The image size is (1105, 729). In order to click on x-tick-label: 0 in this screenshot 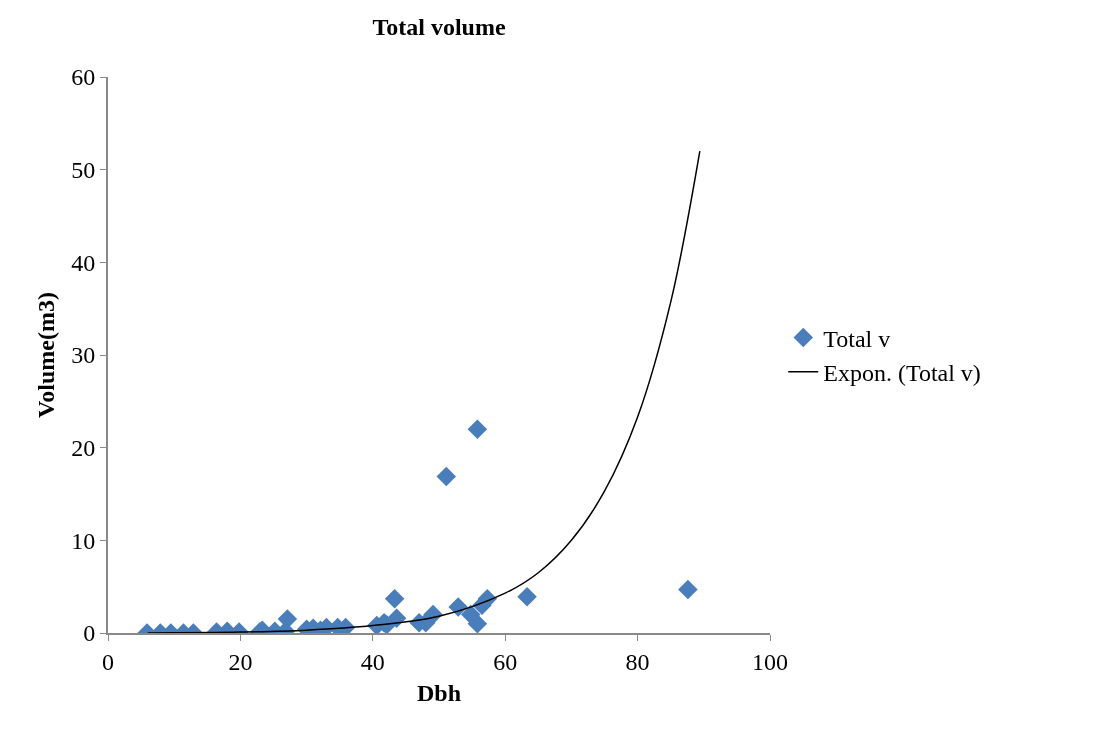, I will do `click(108, 661)`.